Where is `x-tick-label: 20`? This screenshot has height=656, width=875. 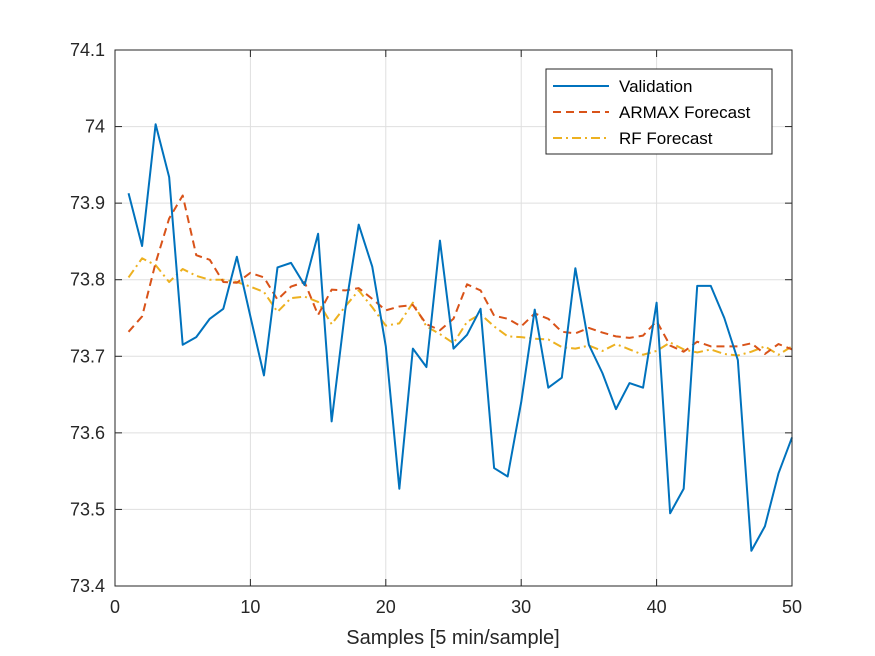 x-tick-label: 20 is located at coordinates (386, 607).